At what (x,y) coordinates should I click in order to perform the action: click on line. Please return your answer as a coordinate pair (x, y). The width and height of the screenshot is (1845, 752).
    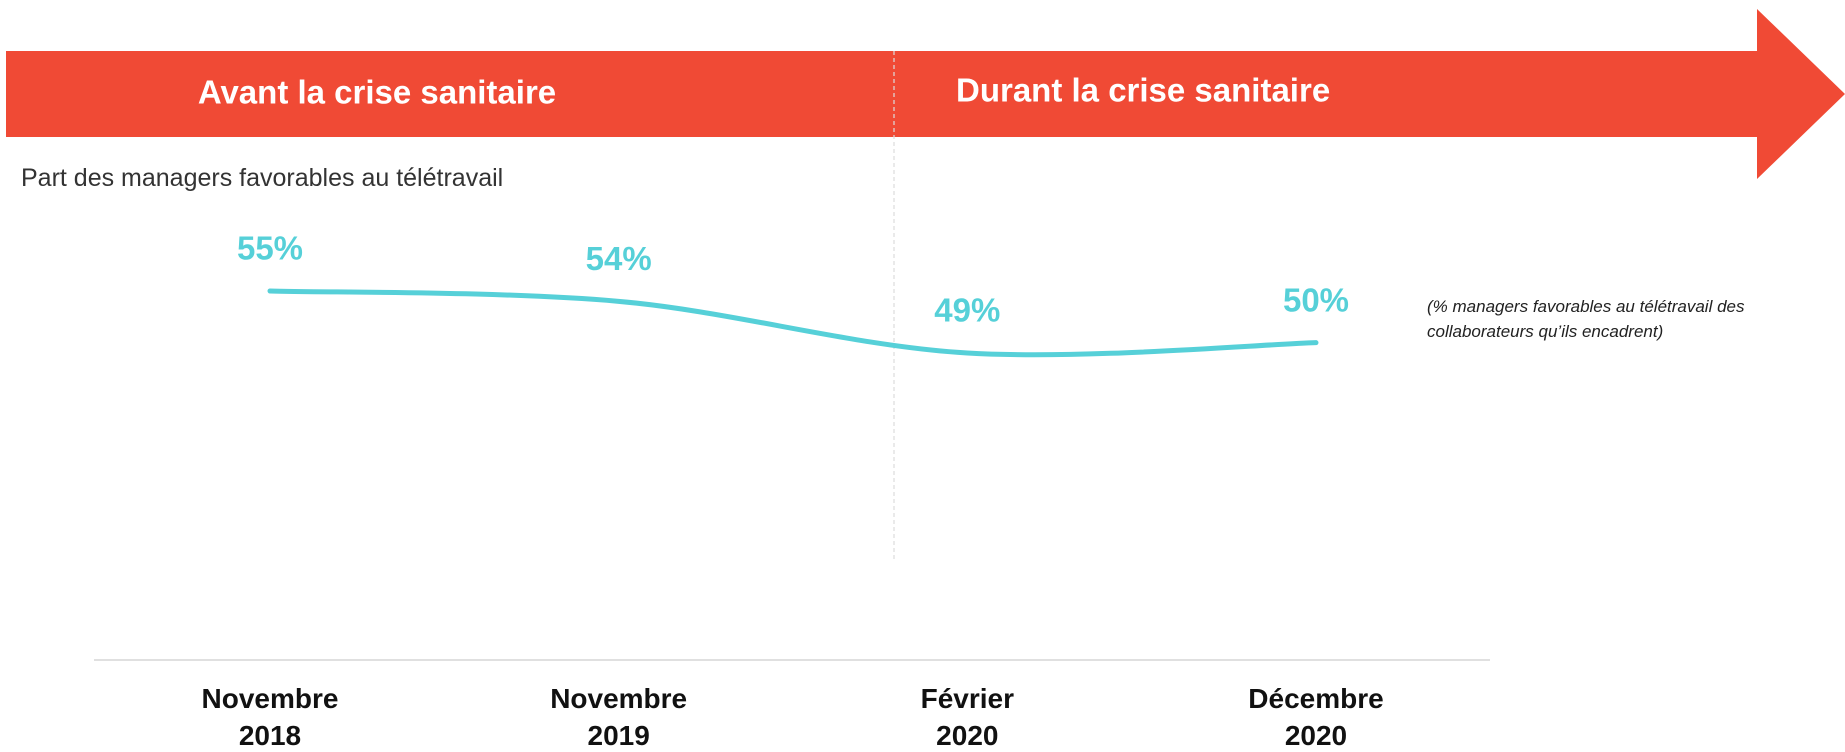
    Looking at the image, I should click on (793, 323).